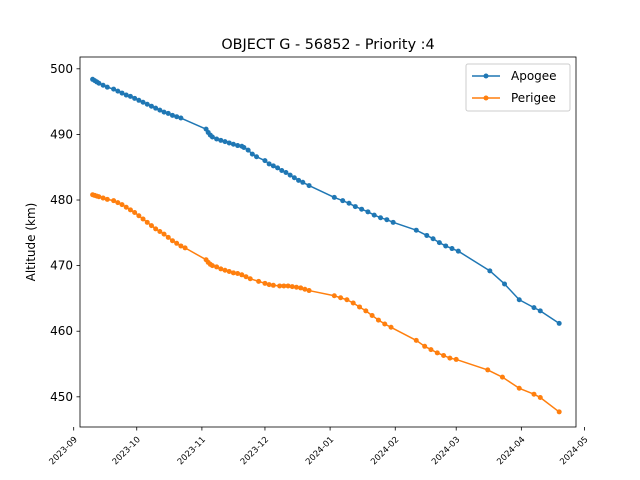 The width and height of the screenshot is (640, 480). I want to click on legend-perigee-label: Perigee, so click(533, 98).